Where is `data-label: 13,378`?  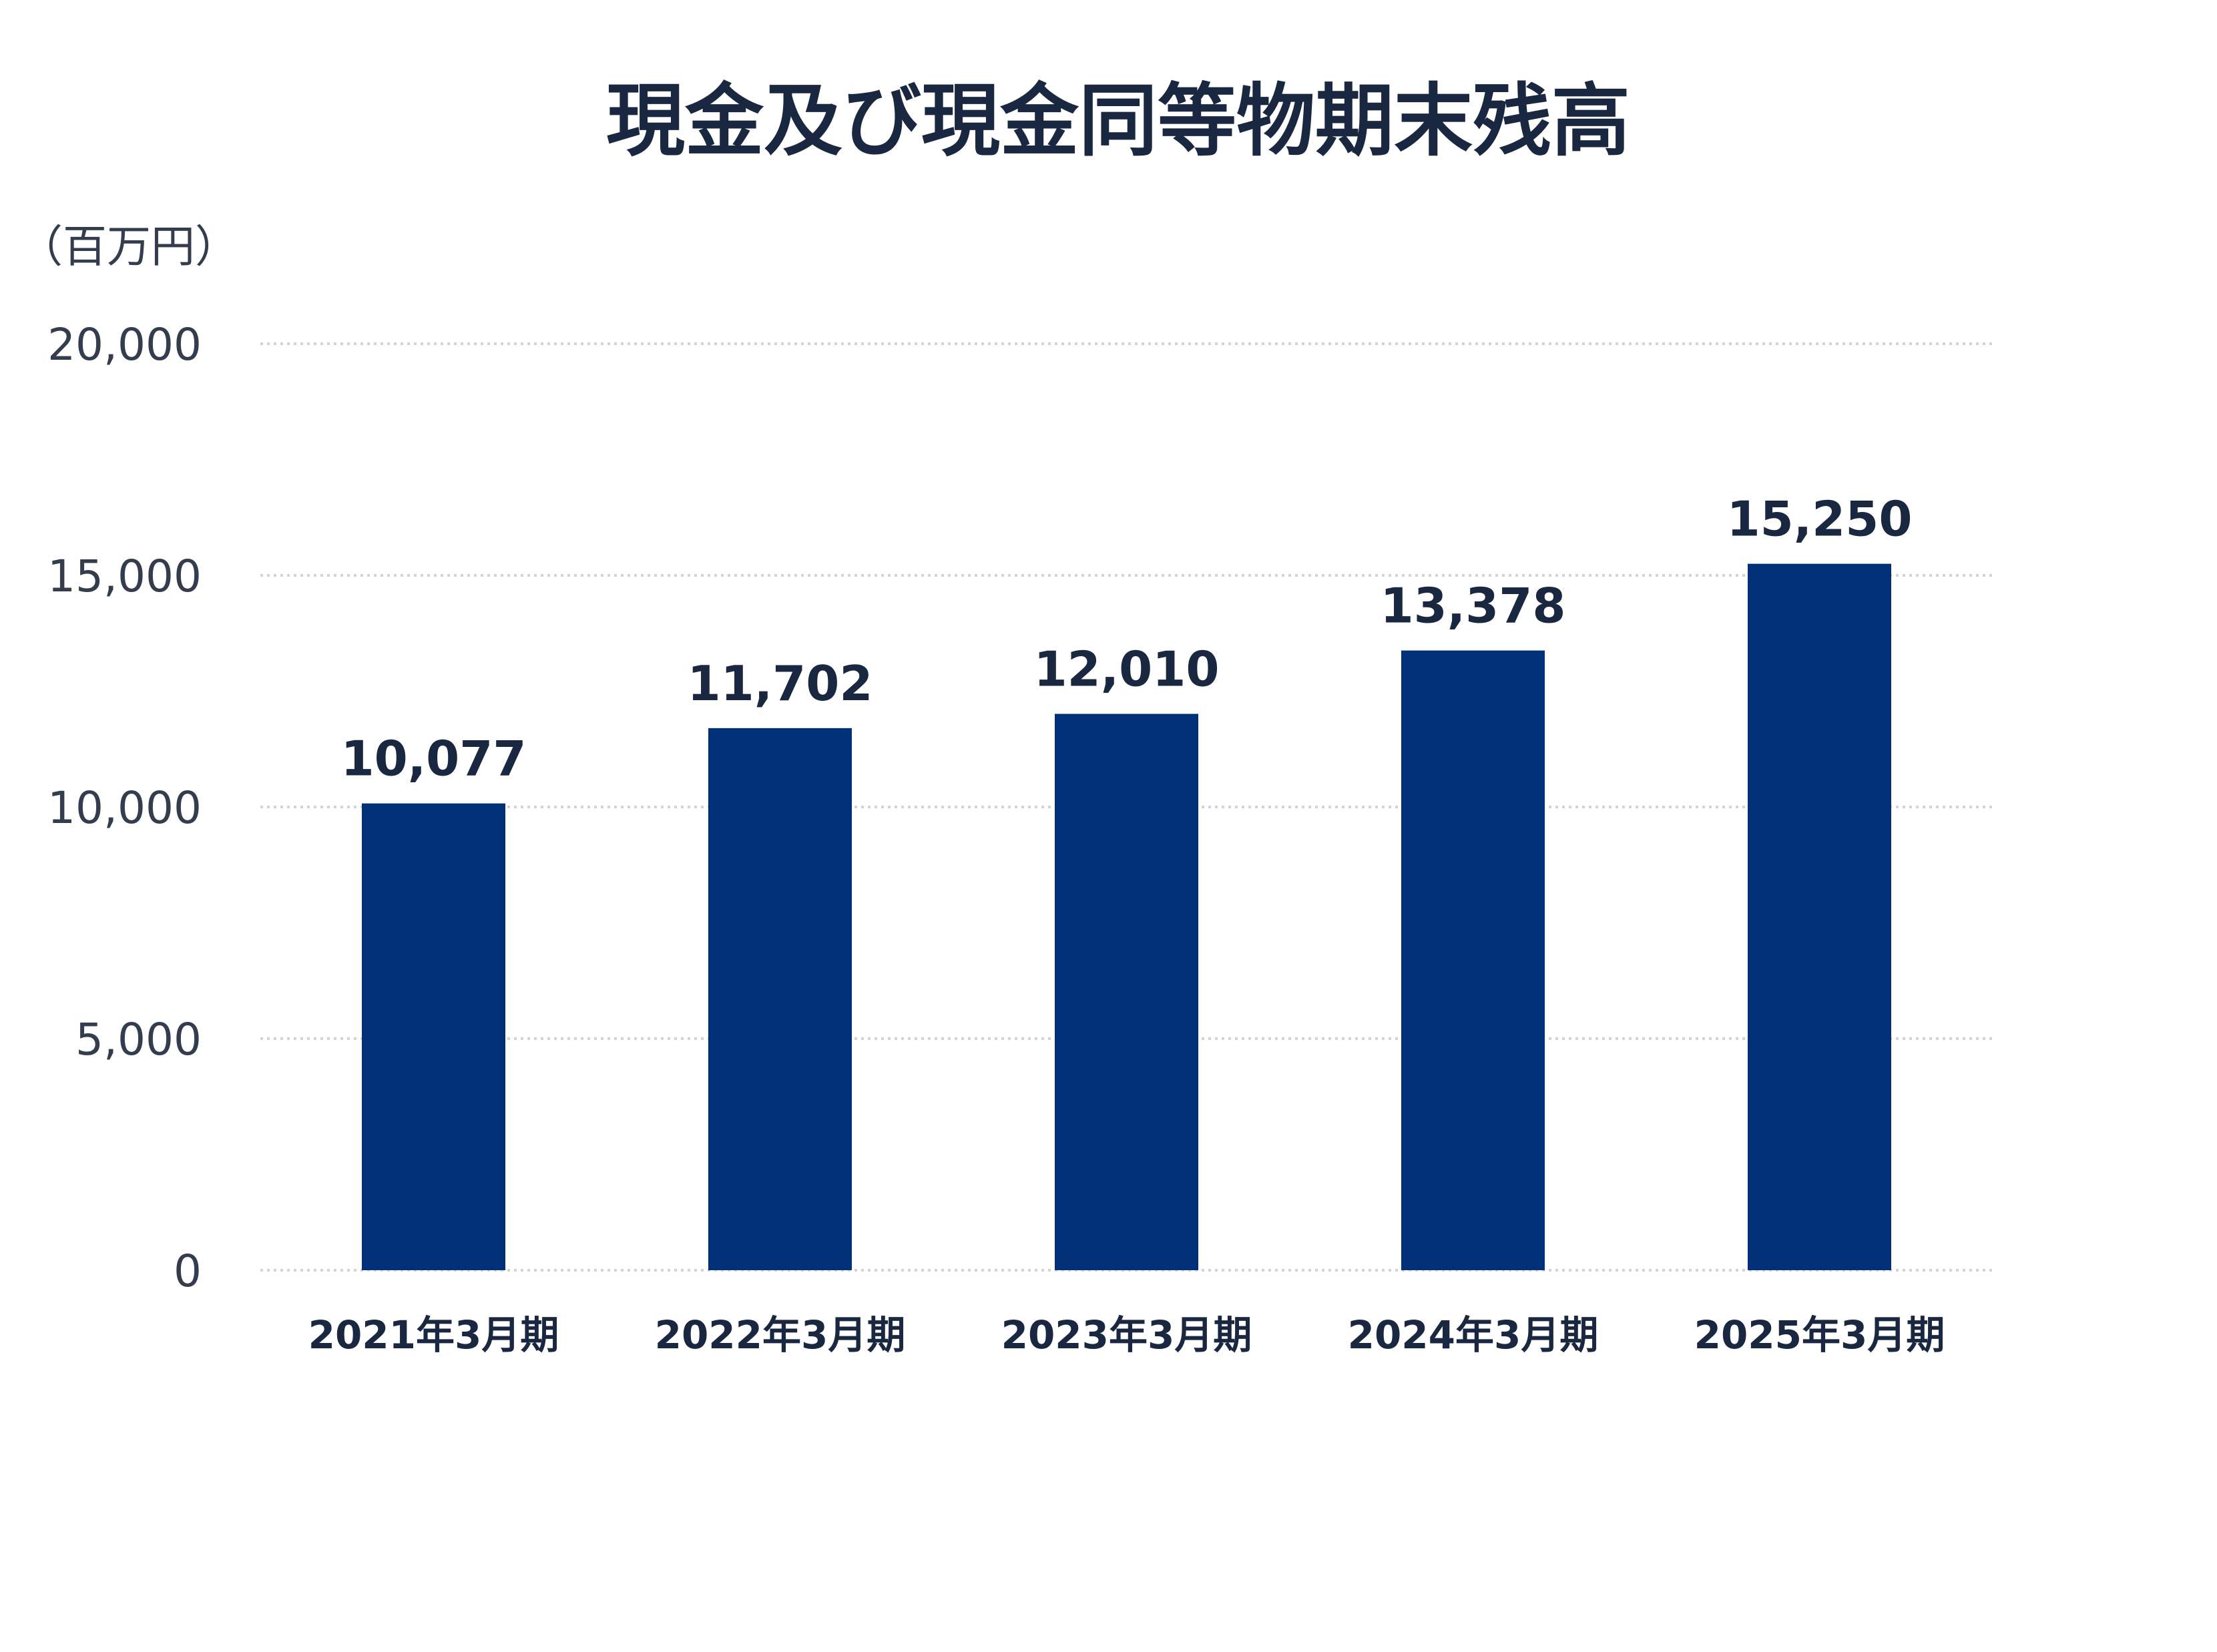 data-label: 13,378 is located at coordinates (1473, 606).